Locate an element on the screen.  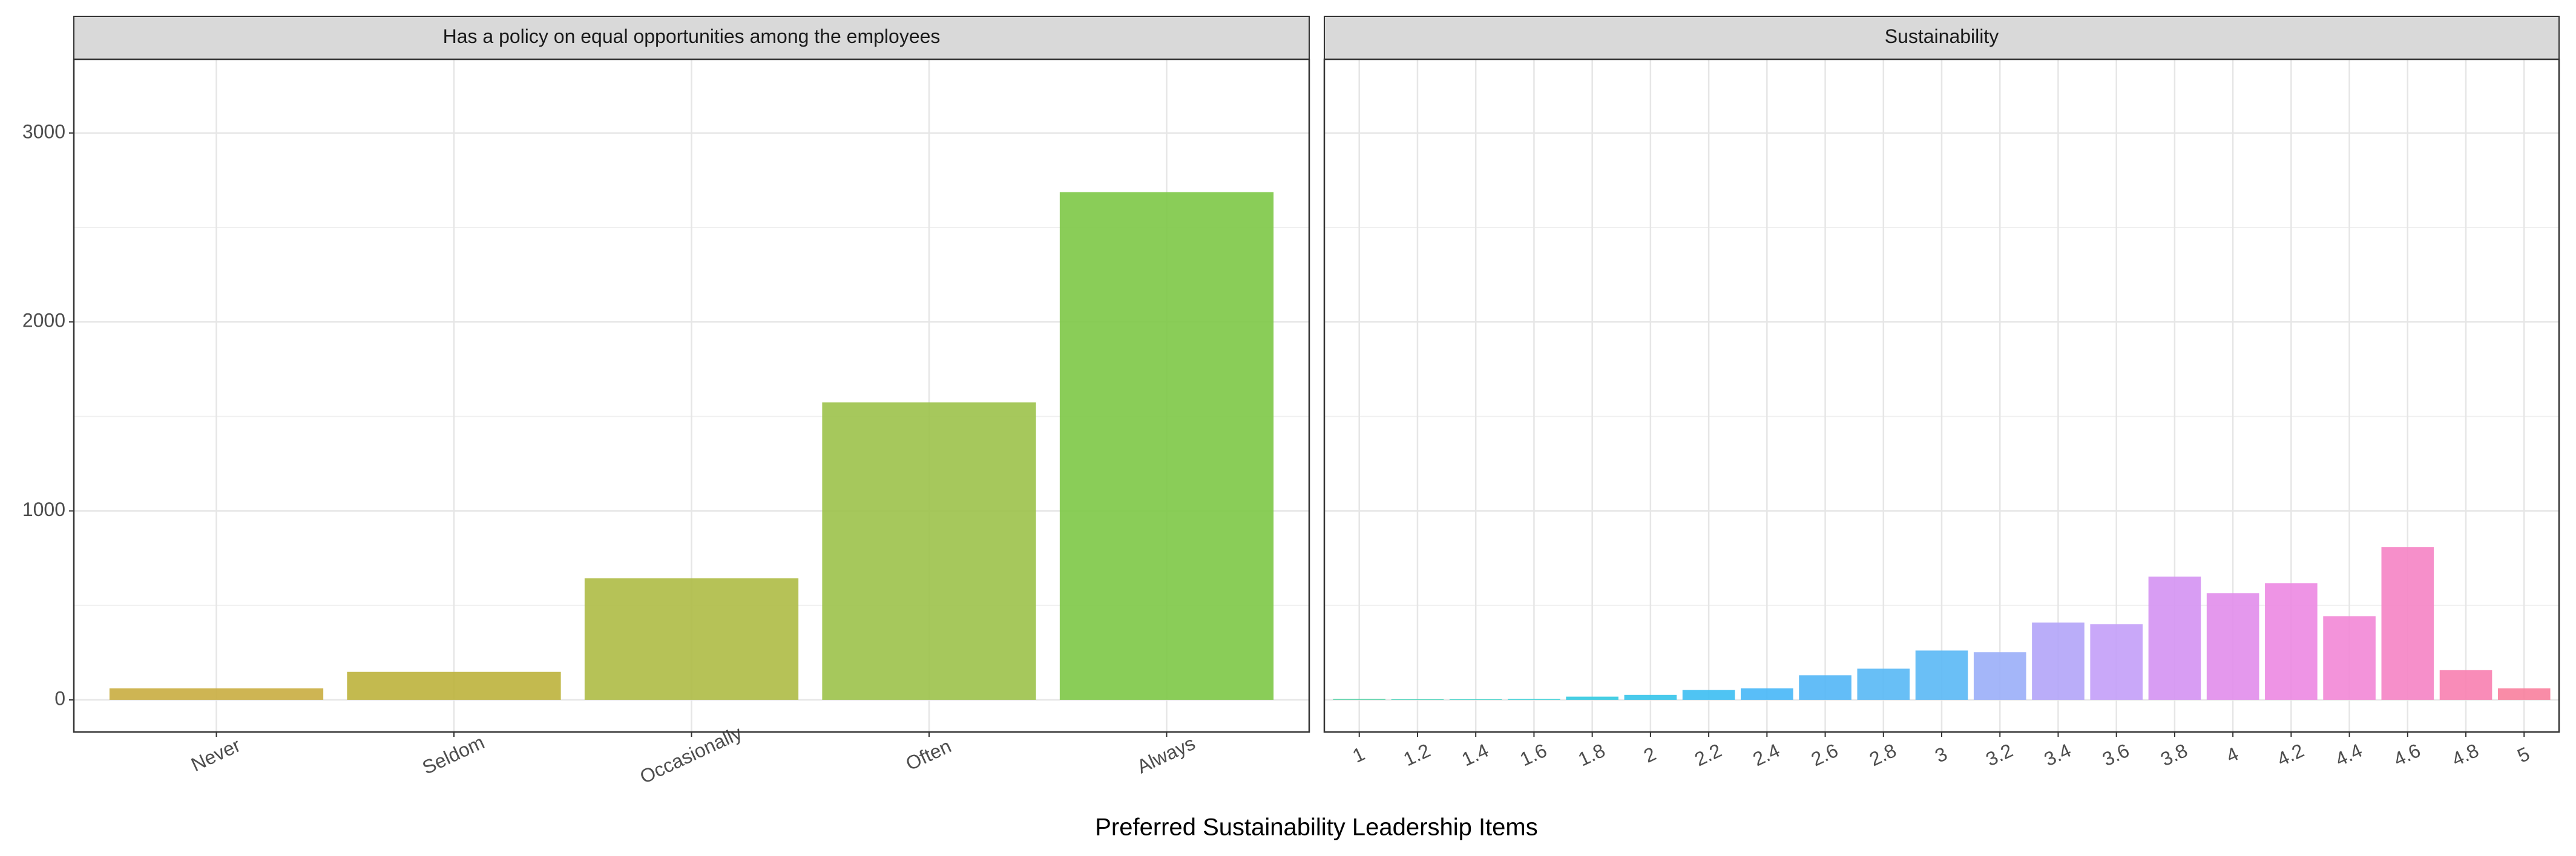
x-tick-label: 4.2 is located at coordinates (2291, 754).